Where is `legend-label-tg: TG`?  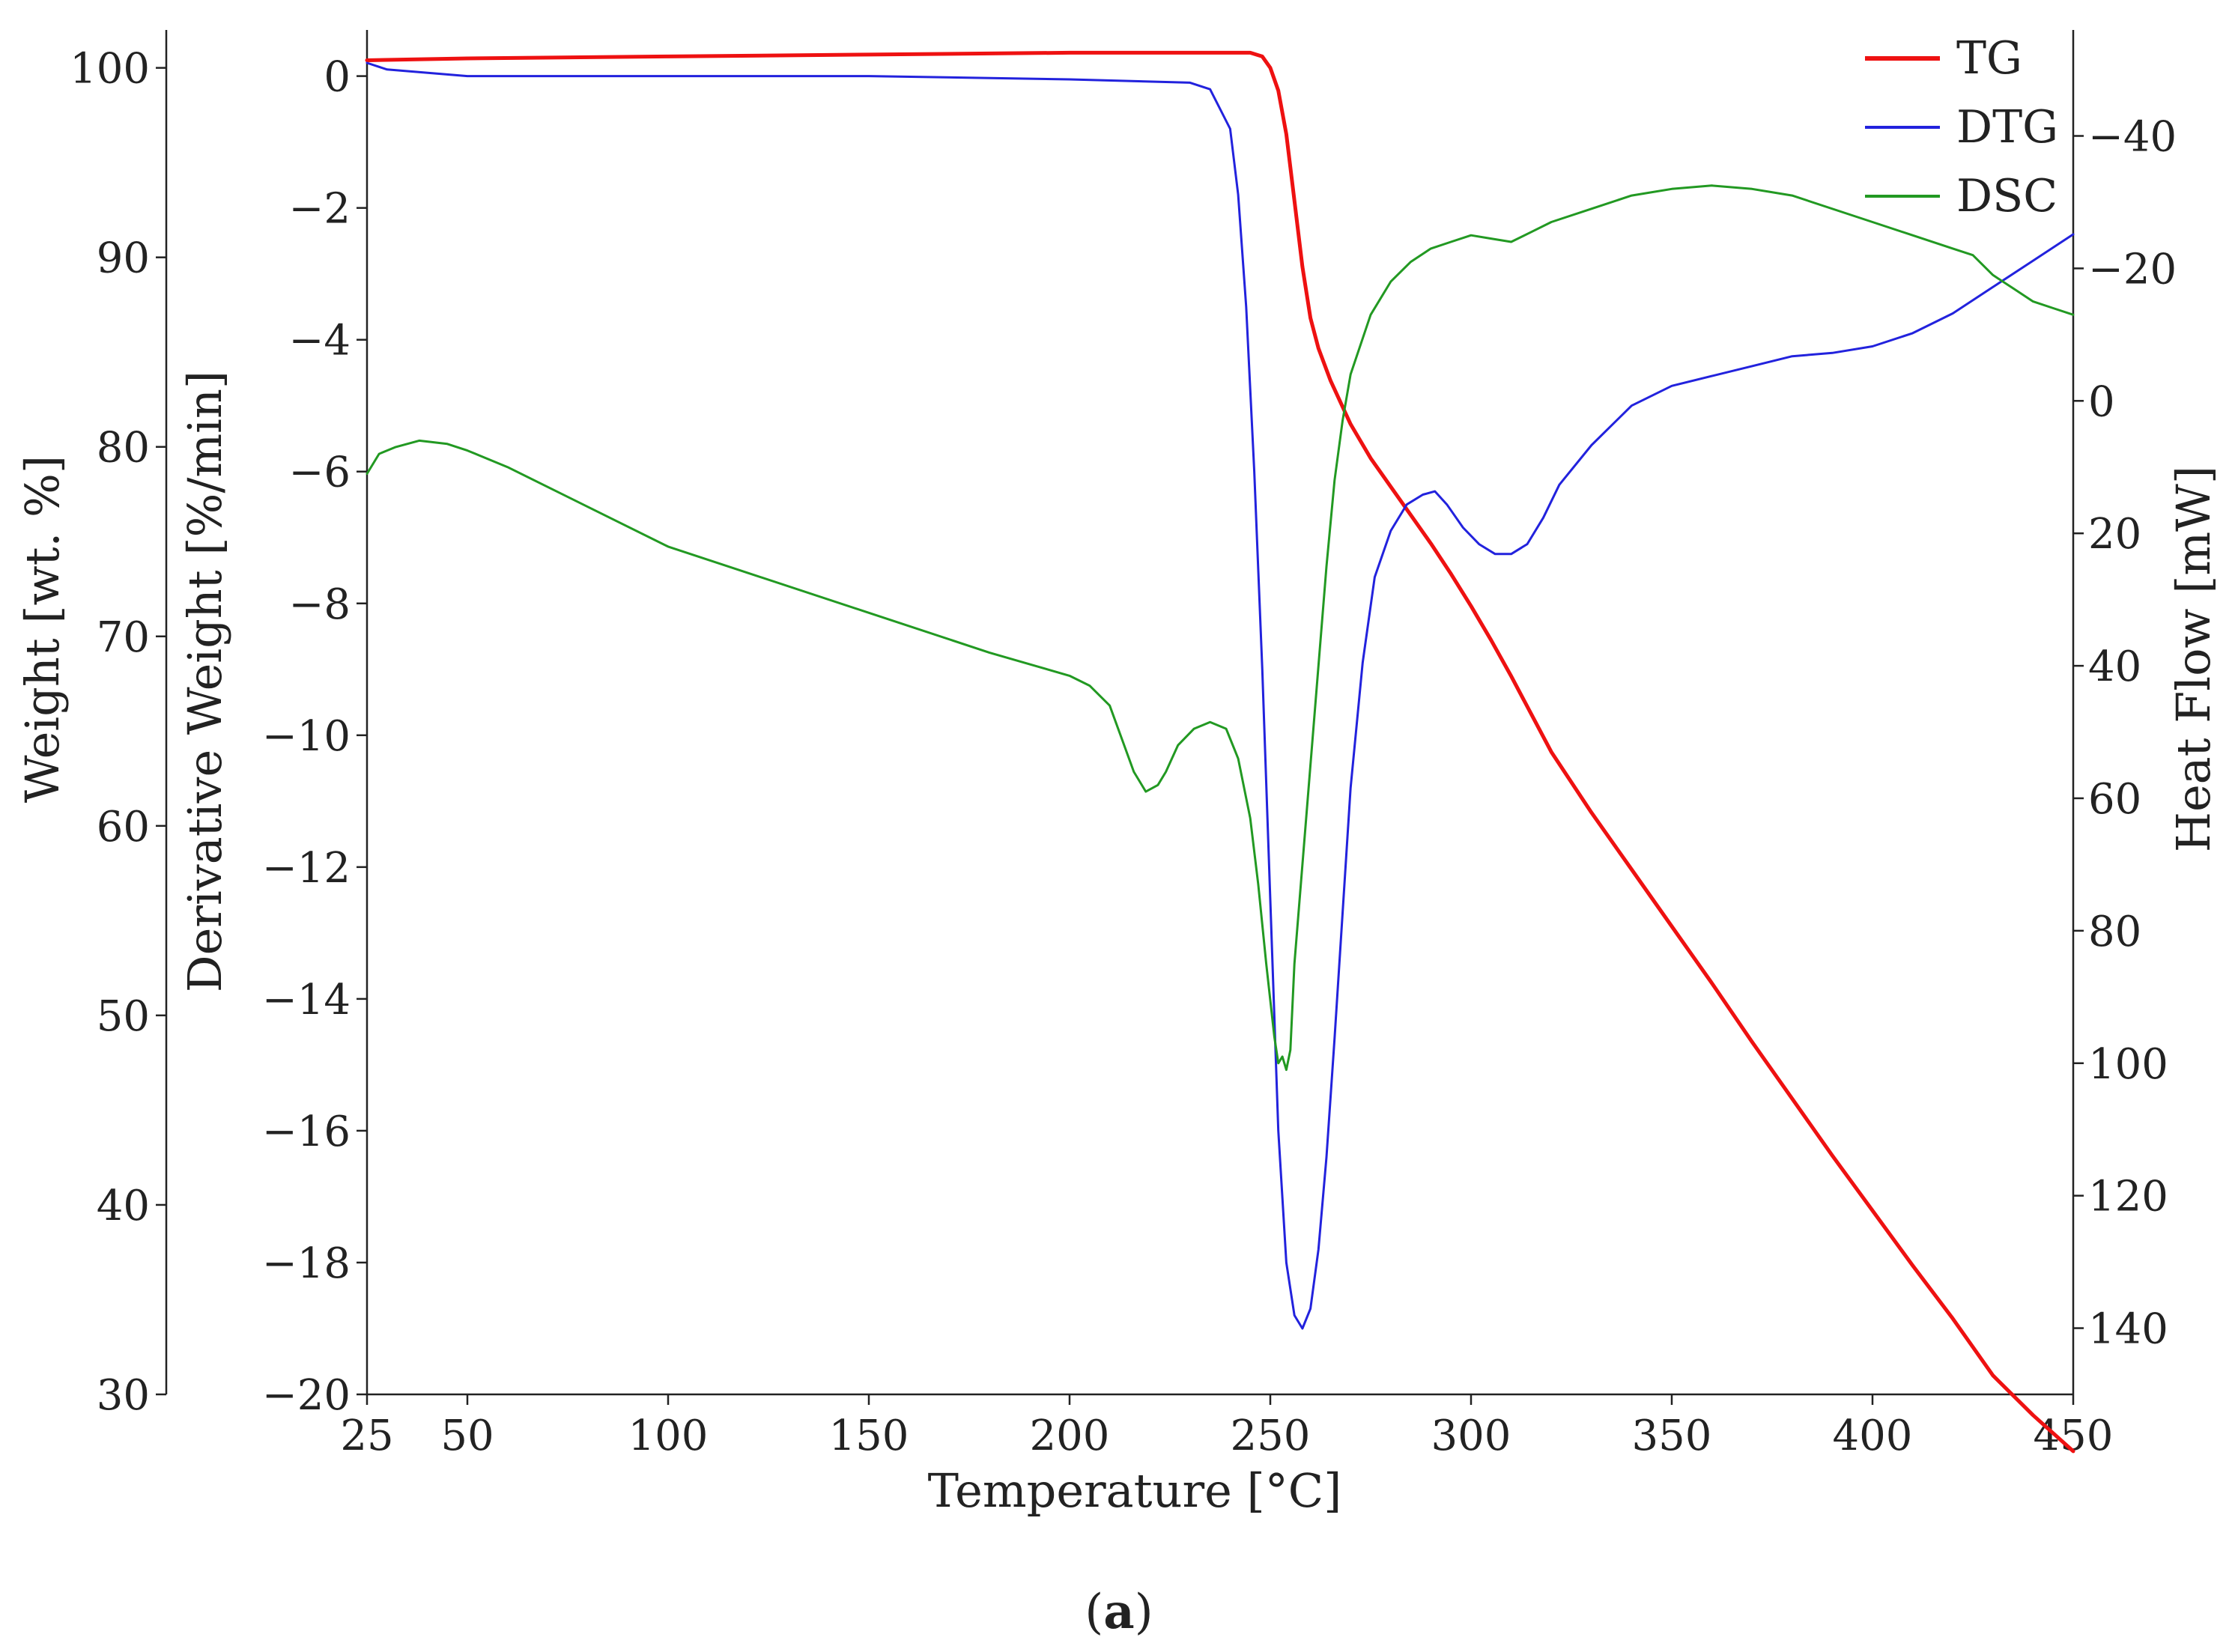 legend-label-tg: TG is located at coordinates (1989, 58).